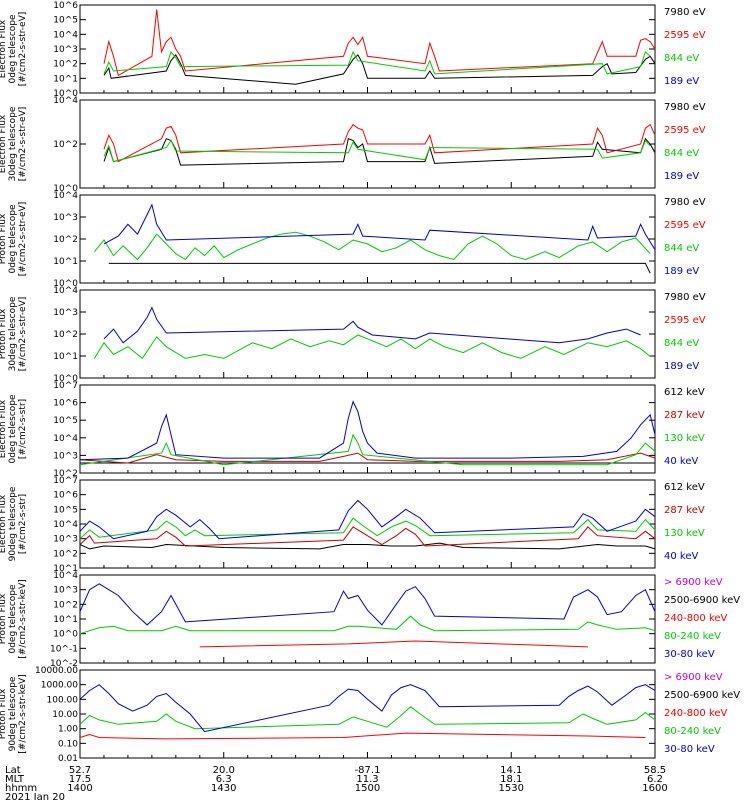  What do you see at coordinates (59, 686) in the screenshot?
I see `y-tick-label: 1000.00` at bounding box center [59, 686].